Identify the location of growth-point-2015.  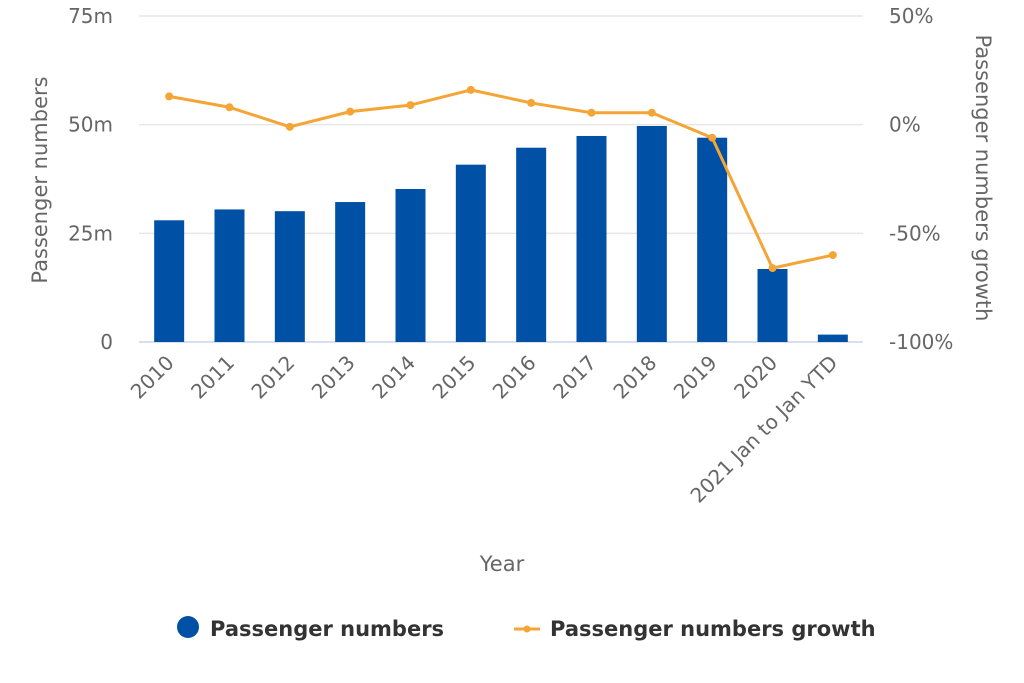
(470, 89).